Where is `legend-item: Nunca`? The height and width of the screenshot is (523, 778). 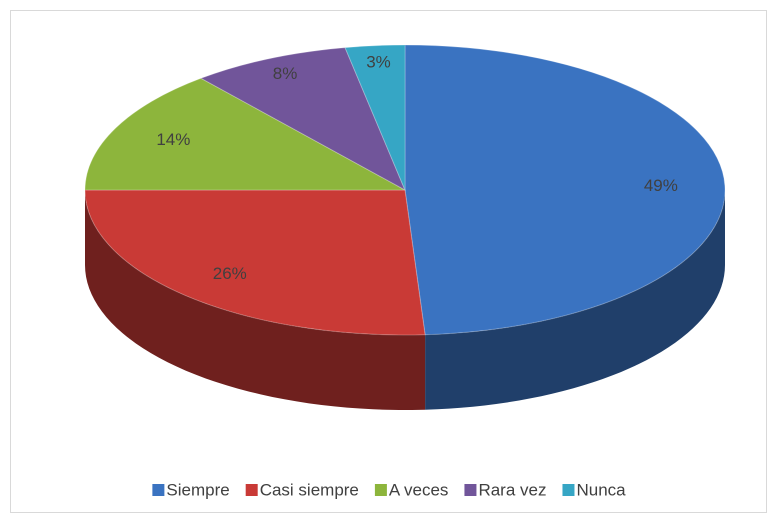
legend-item: Nunca is located at coordinates (594, 489).